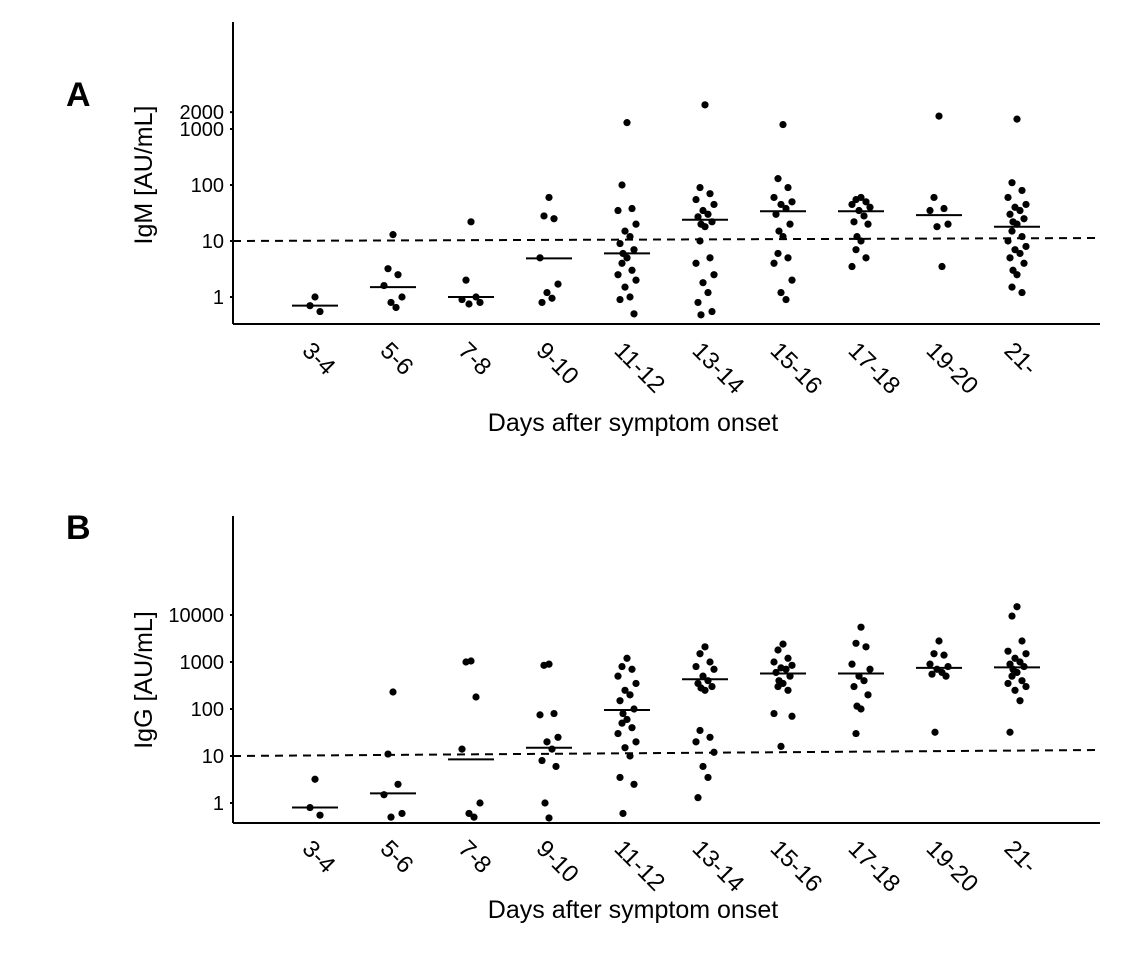 This screenshot has height=958, width=1132. What do you see at coordinates (207, 710) in the screenshot?
I see `y-tick-label: 100` at bounding box center [207, 710].